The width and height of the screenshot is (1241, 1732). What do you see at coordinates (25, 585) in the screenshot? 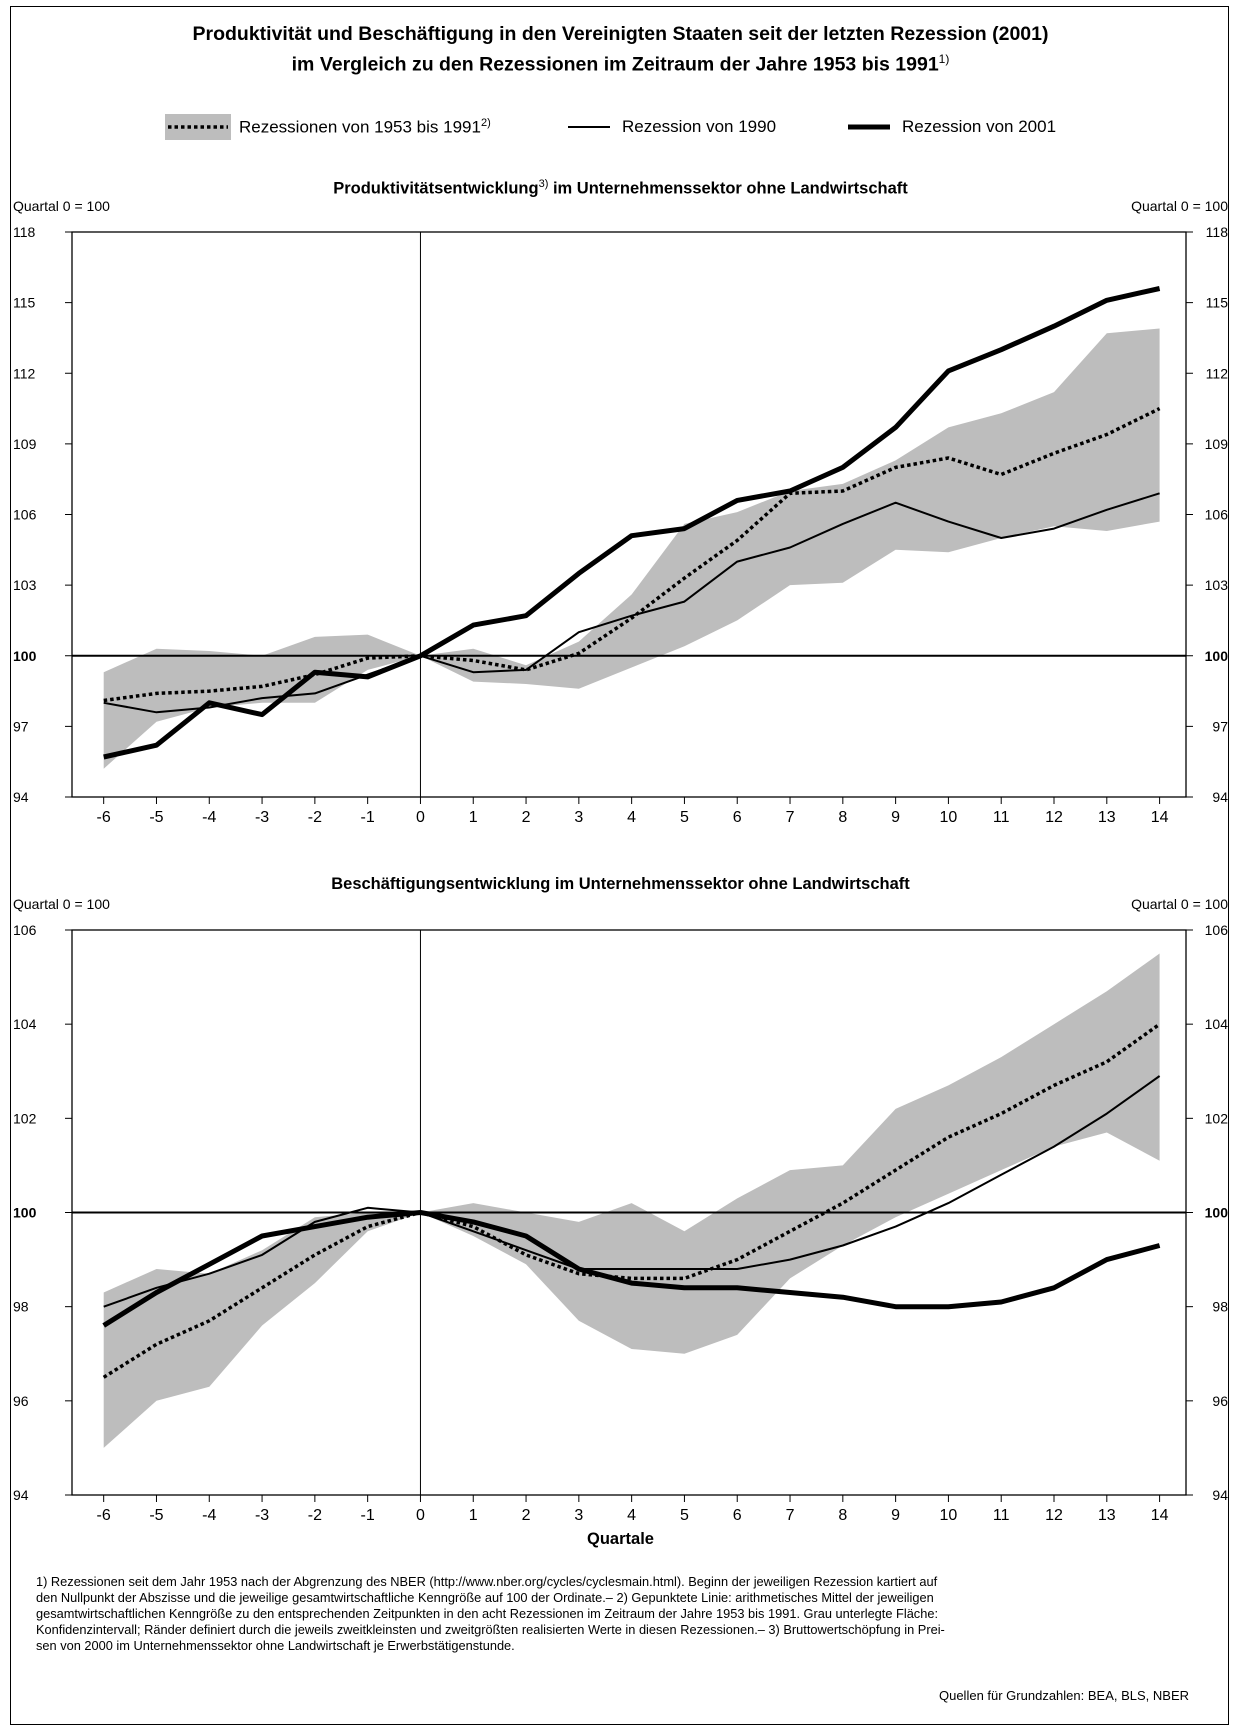
I see `y-tick-label-left: 103` at bounding box center [25, 585].